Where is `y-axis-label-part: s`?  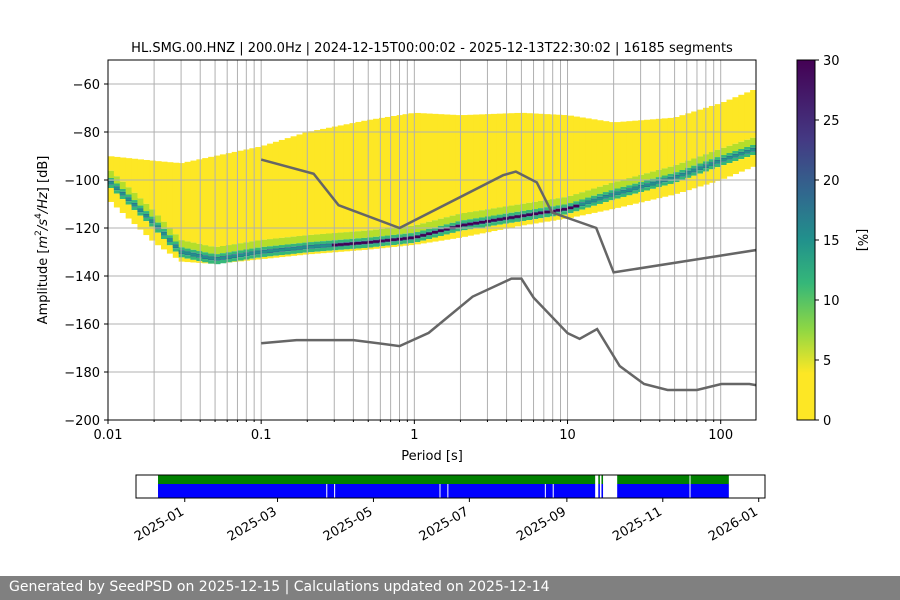
y-axis-label-part: s is located at coordinates (43, 222).